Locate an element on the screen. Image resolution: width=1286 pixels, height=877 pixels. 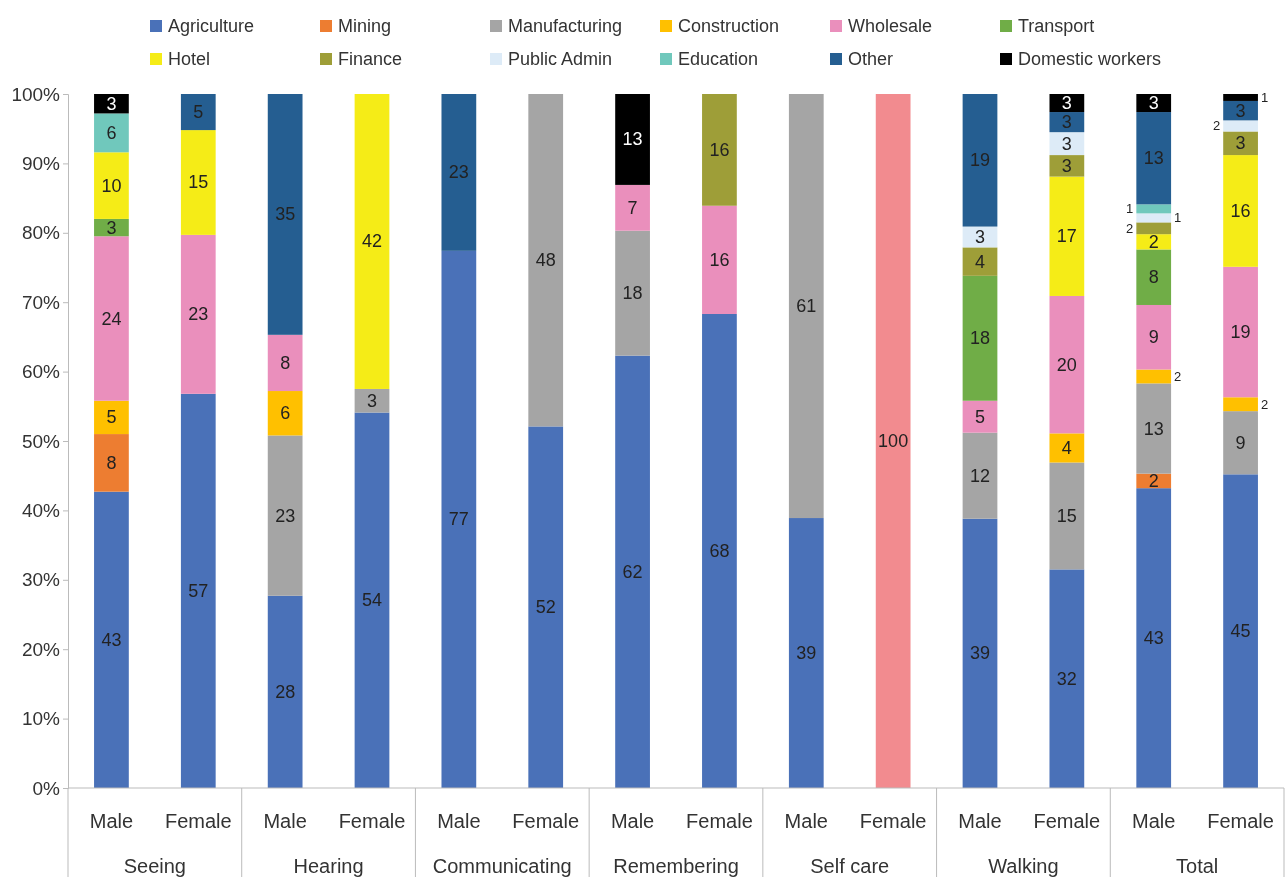
legend-label: Wholesale is located at coordinates (890, 26).